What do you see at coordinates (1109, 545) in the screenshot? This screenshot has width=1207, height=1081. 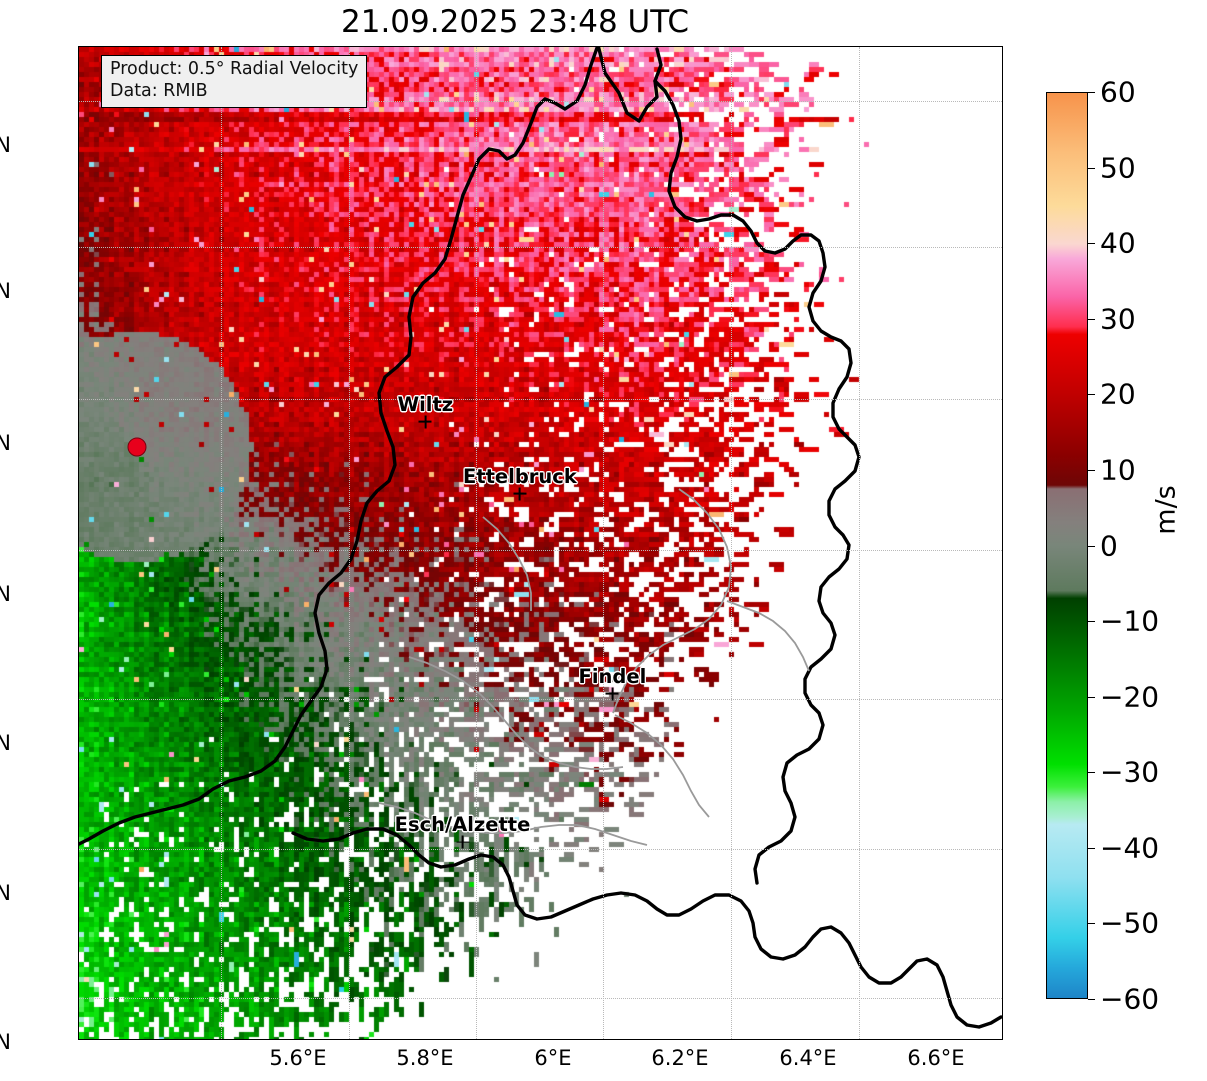 I see `colorbar-tick-label: 0` at bounding box center [1109, 545].